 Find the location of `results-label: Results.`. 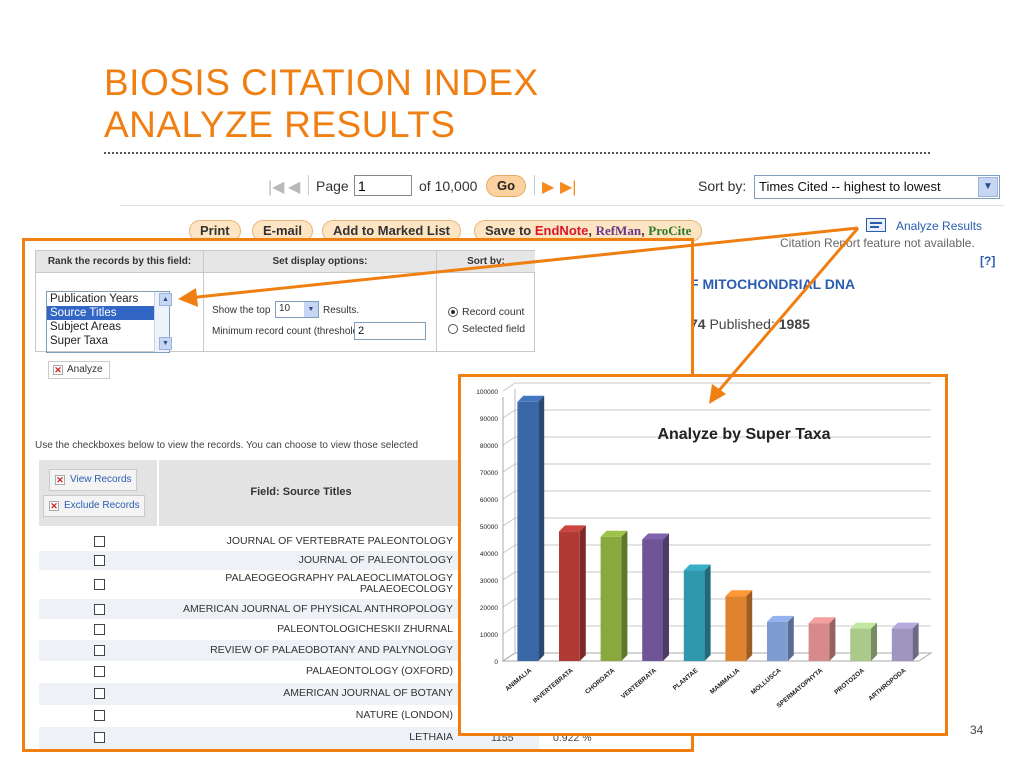

results-label: Results. is located at coordinates (341, 310).